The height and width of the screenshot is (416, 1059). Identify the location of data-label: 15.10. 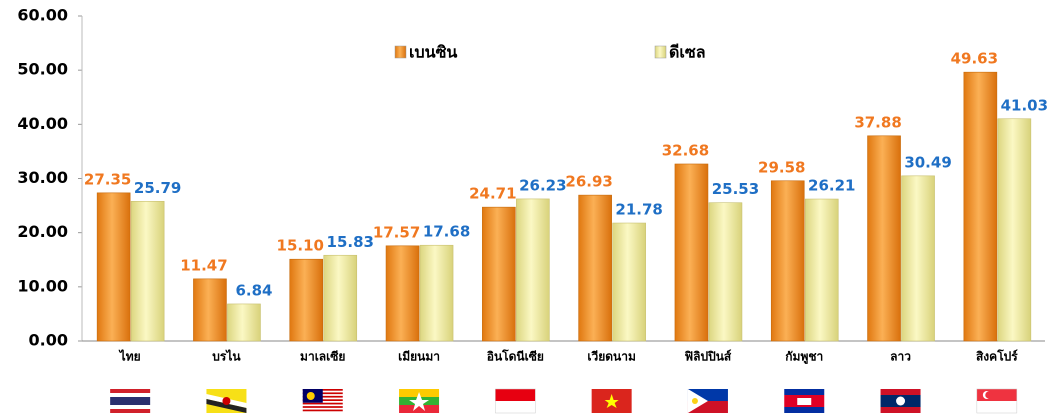
(300, 246).